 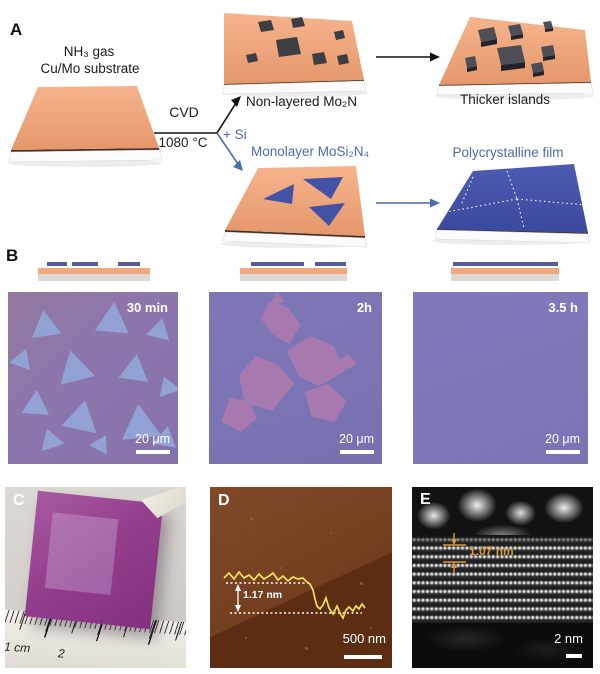 I want to click on substrate-label: Cu/Mo substrate, so click(x=90, y=68).